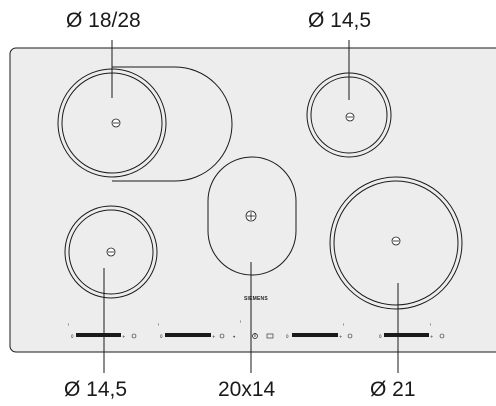 This screenshot has height=406, width=496. I want to click on zone-bottom-left-outer, so click(111, 252).